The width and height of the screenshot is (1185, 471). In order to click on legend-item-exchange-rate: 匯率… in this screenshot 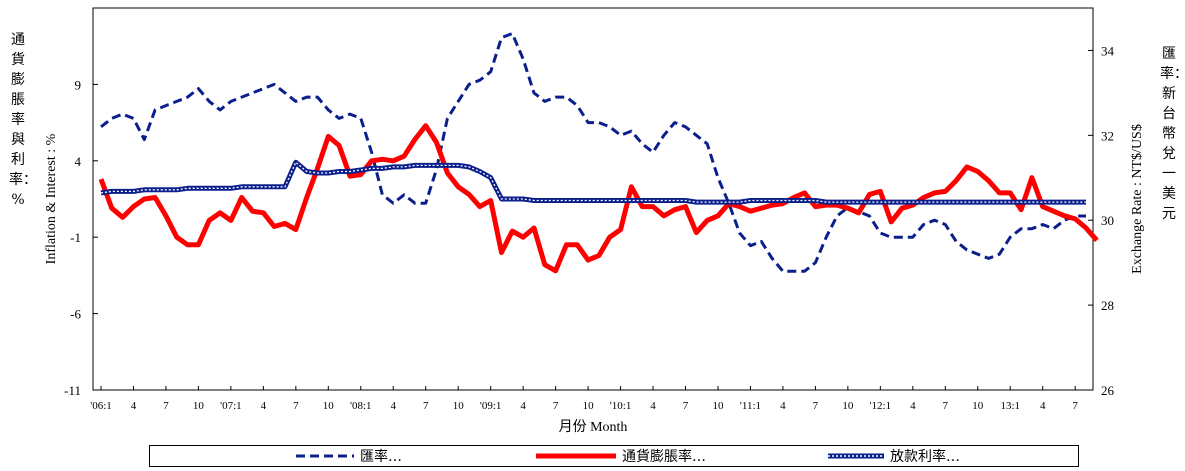, I will do `click(349, 456)`.